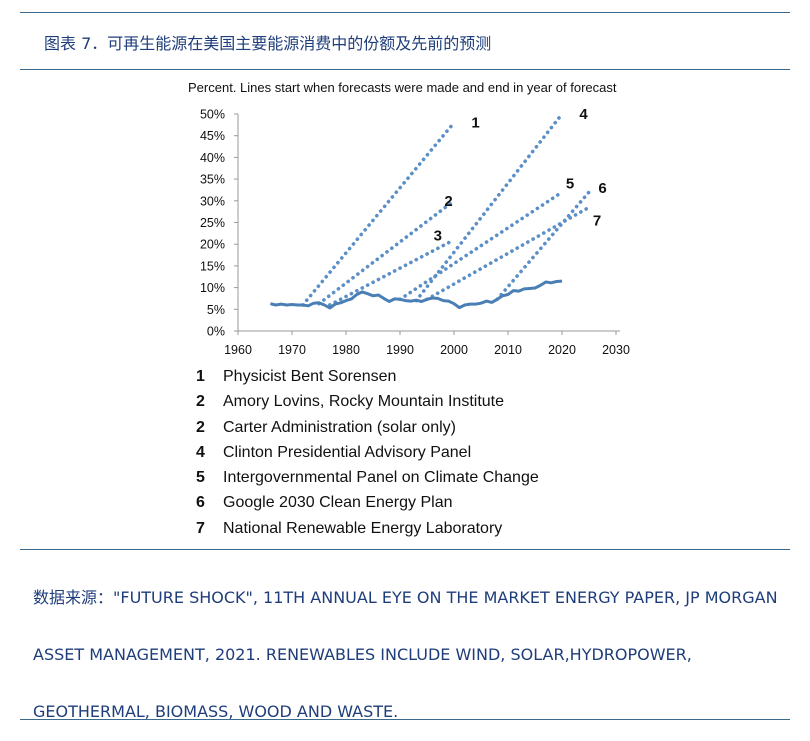 The height and width of the screenshot is (741, 810). I want to click on axes, so click(427, 224).